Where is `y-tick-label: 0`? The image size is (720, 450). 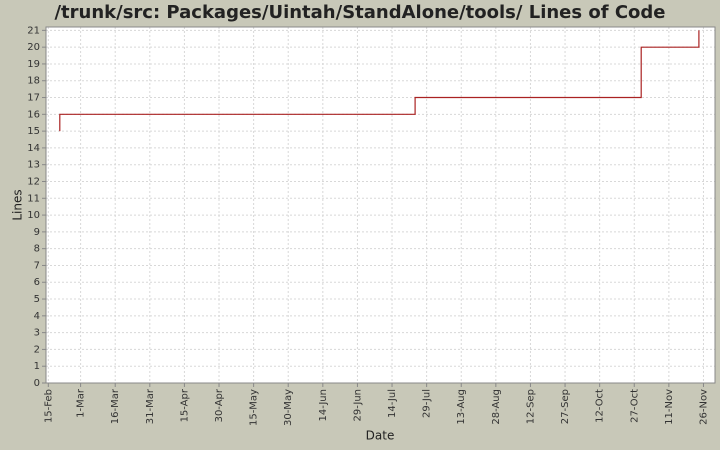 y-tick-label: 0 is located at coordinates (37, 383).